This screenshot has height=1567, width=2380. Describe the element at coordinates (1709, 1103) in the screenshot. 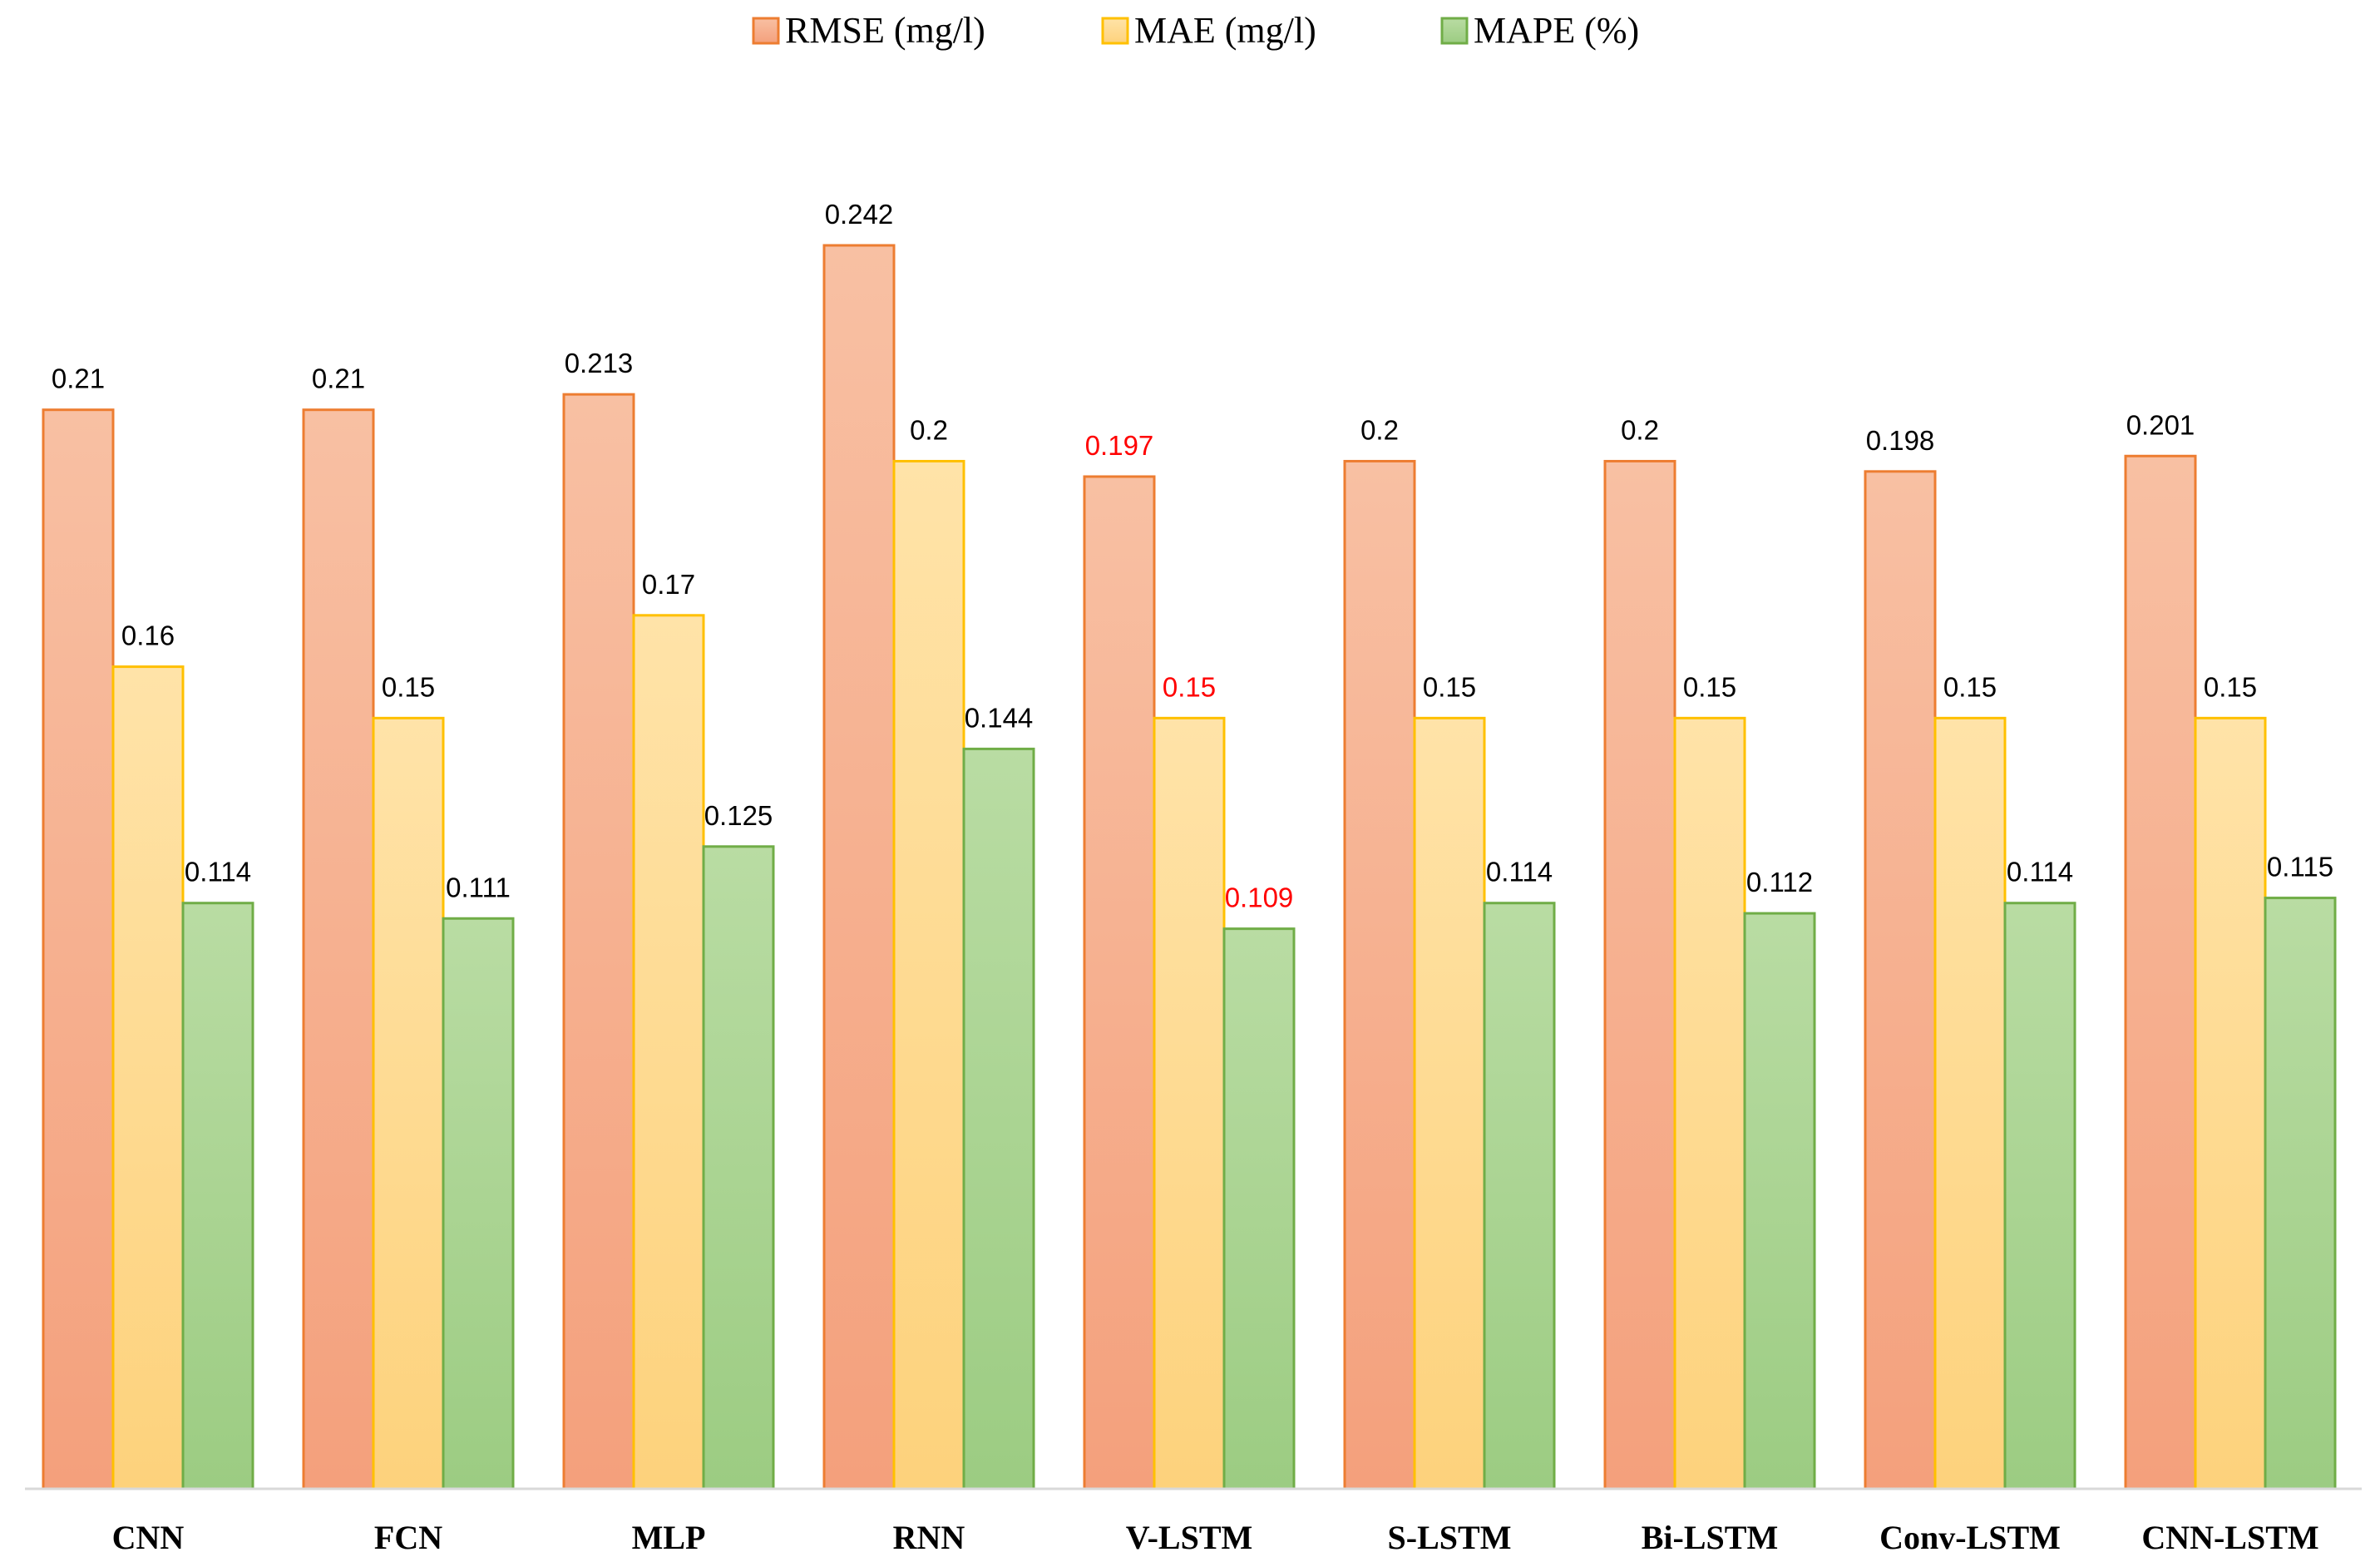

I see `bar-bi-lstm-mae-mg-l` at that location.